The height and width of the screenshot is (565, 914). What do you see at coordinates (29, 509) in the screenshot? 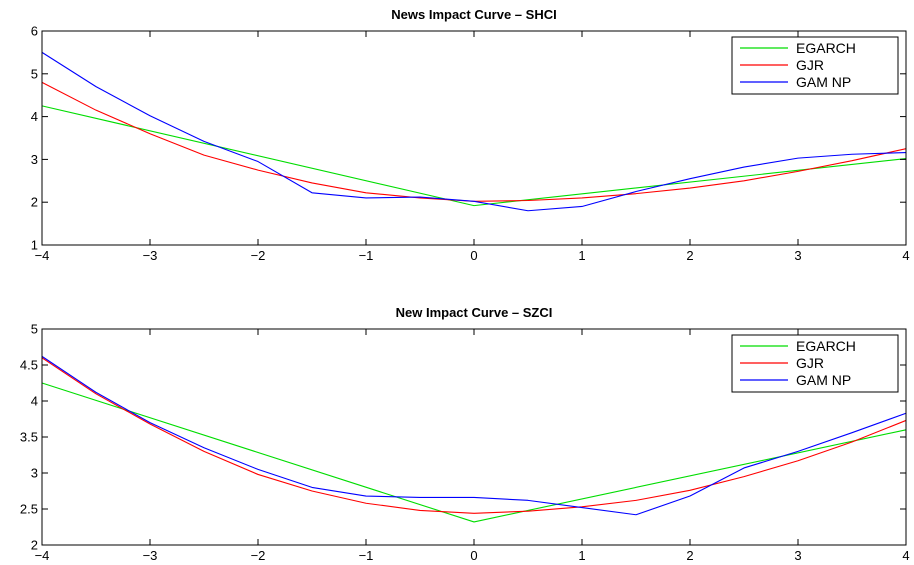
I see `y-tick-label: 2.5` at bounding box center [29, 509].